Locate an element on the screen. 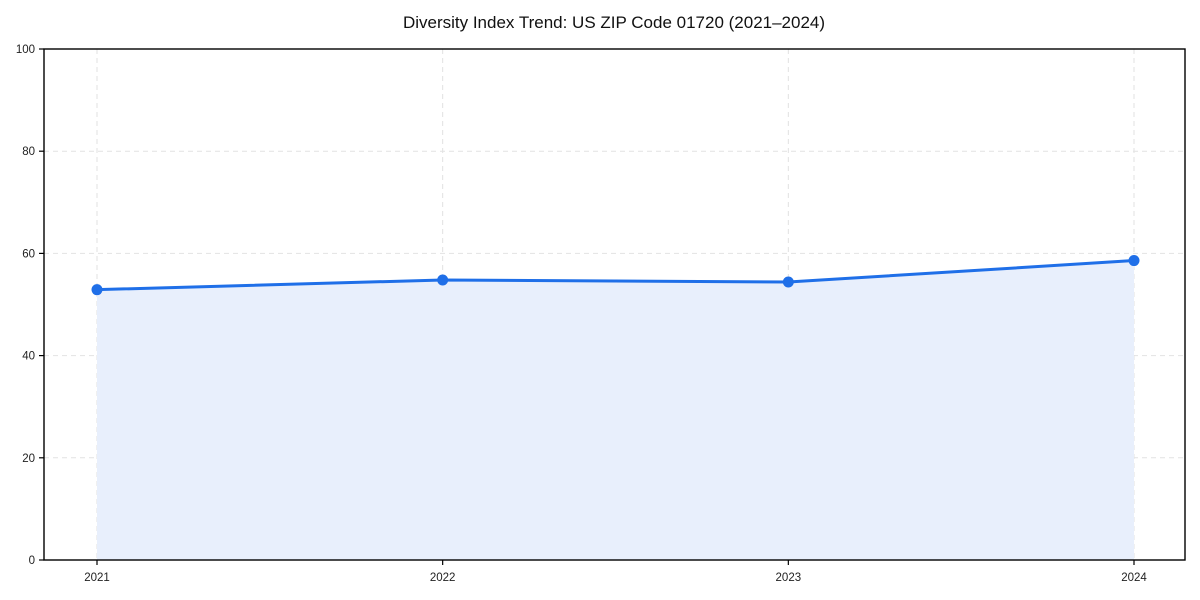 The image size is (1200, 600). x-tick-label-2021: 2021 is located at coordinates (97, 578).